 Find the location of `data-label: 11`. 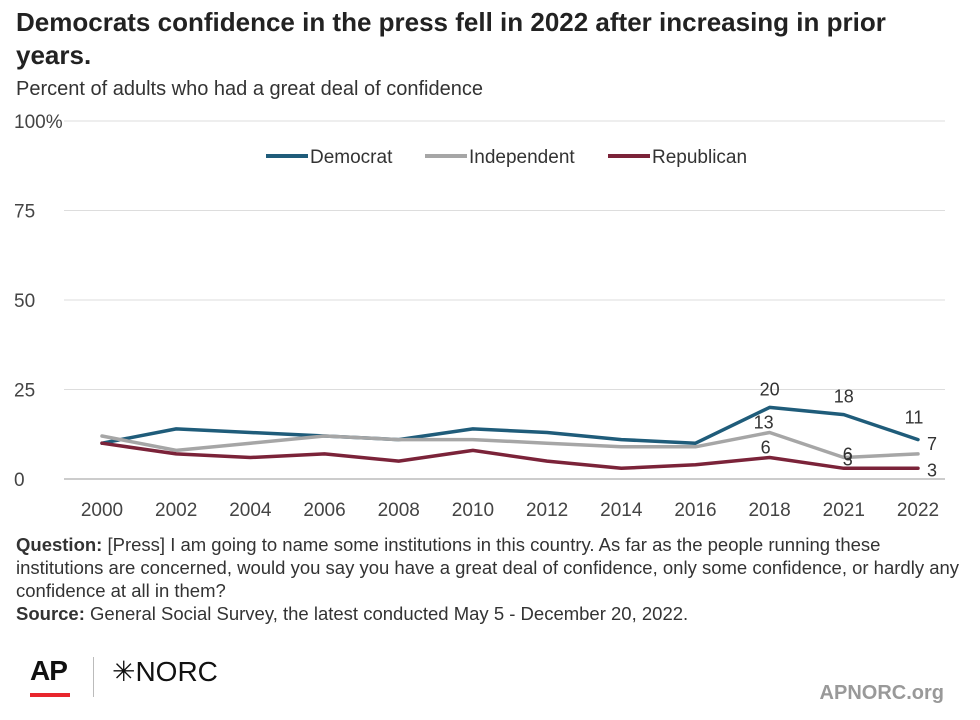

data-label: 11 is located at coordinates (914, 418).